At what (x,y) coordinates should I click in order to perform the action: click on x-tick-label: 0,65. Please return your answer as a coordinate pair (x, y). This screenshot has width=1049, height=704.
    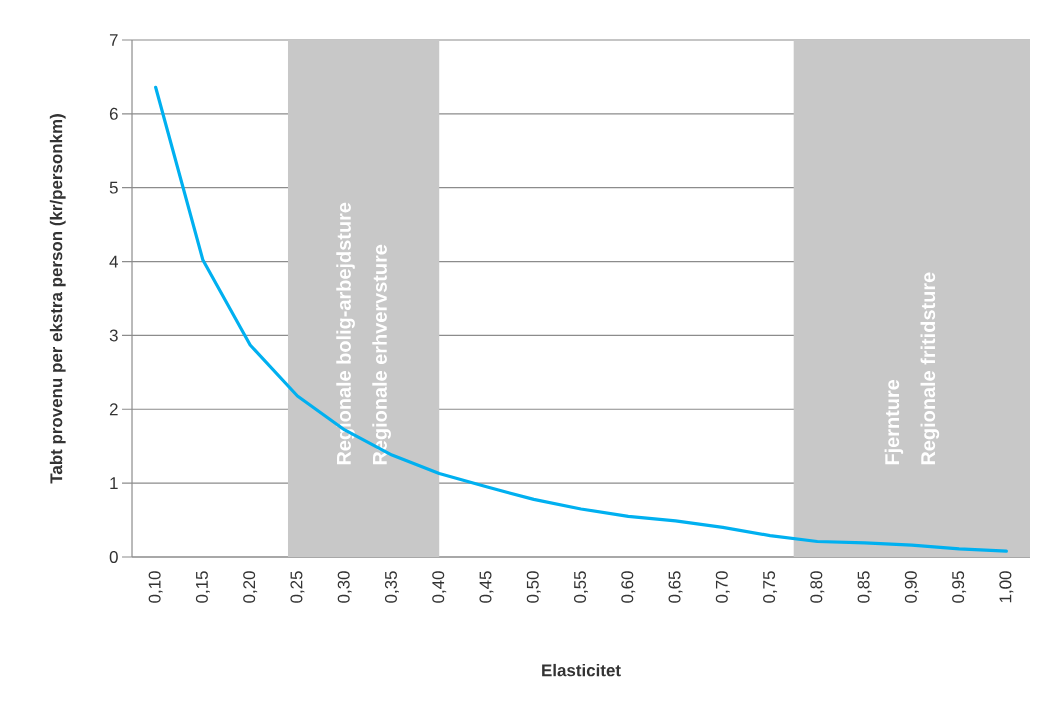
    Looking at the image, I should click on (675, 587).